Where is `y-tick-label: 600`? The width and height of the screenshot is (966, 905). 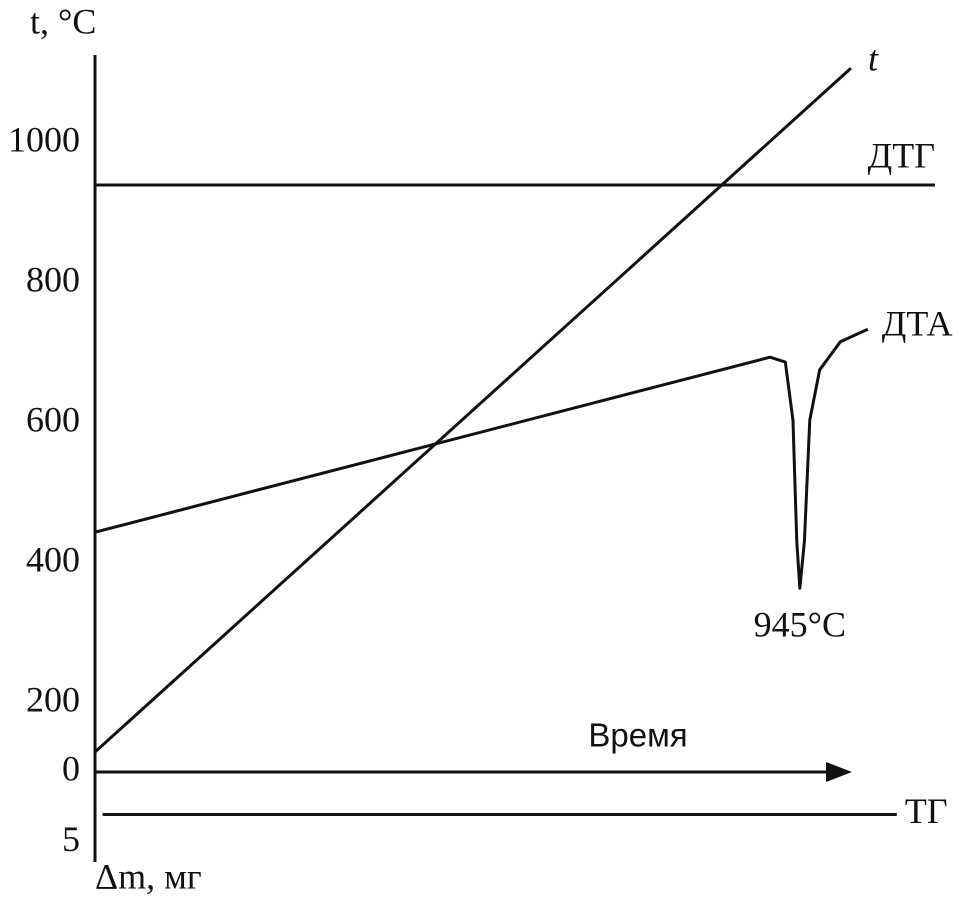 y-tick-label: 600 is located at coordinates (53, 419).